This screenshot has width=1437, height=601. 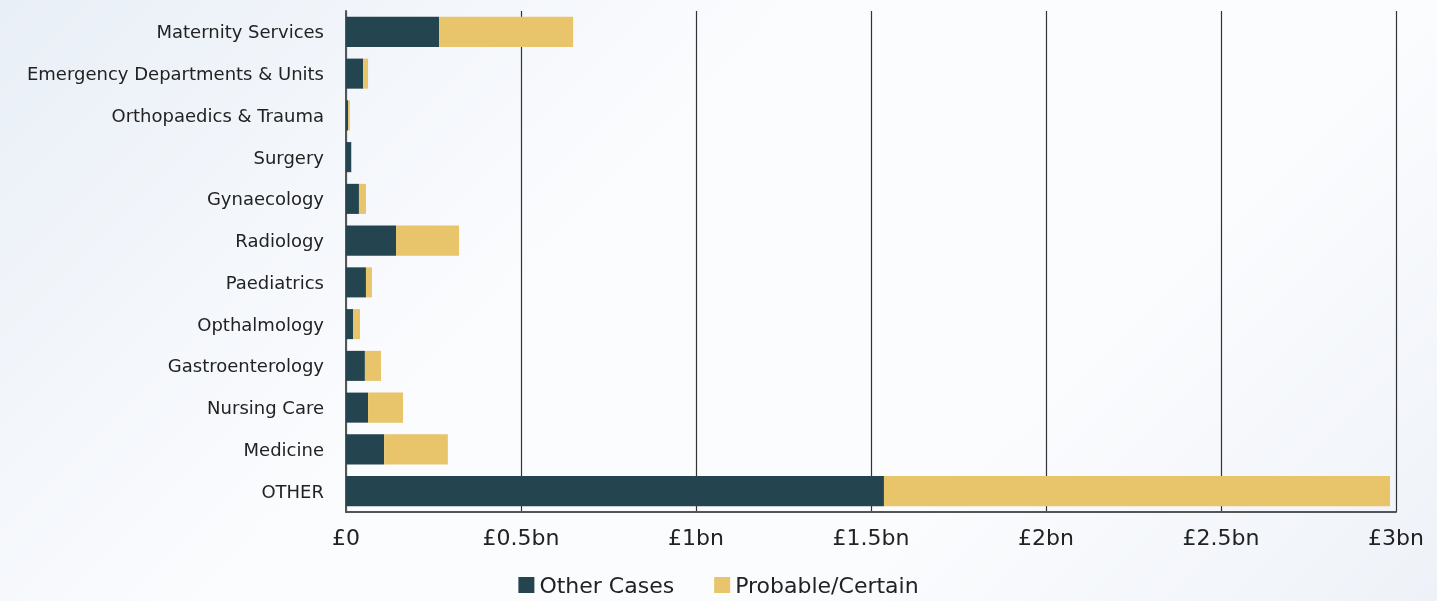 What do you see at coordinates (280, 241) in the screenshot?
I see `y-tick-label: Radiology` at bounding box center [280, 241].